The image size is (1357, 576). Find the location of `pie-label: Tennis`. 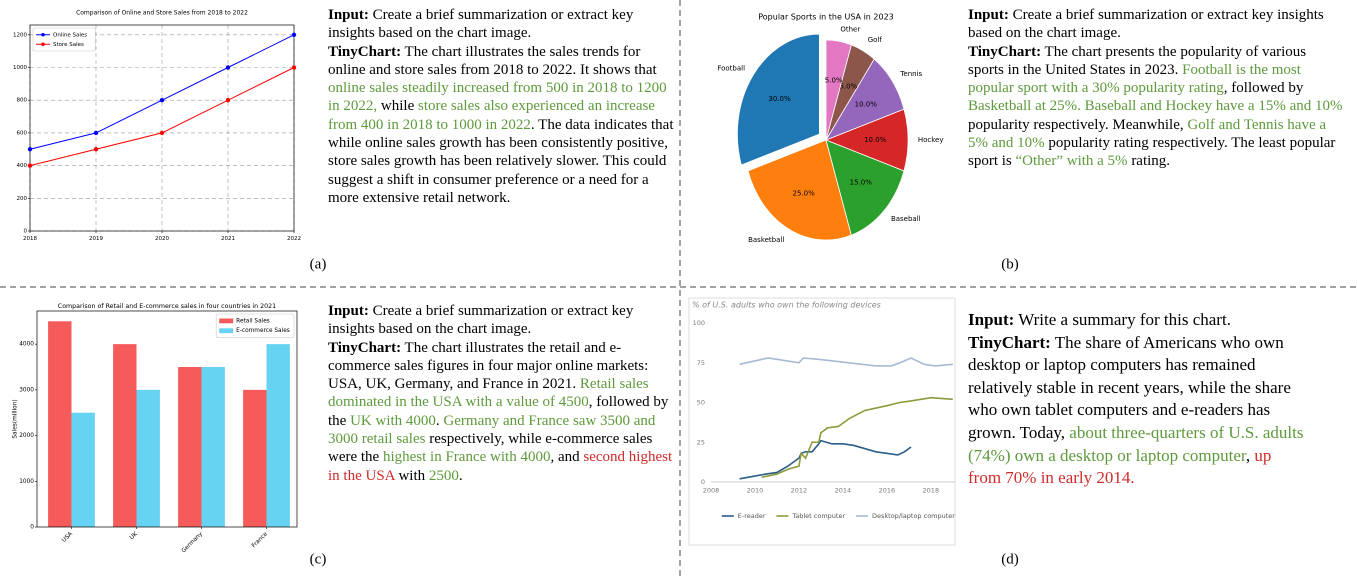

pie-label: Tennis is located at coordinates (910, 74).